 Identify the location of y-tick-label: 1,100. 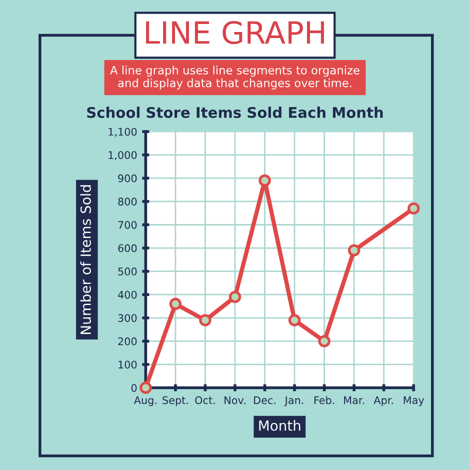
(122, 132).